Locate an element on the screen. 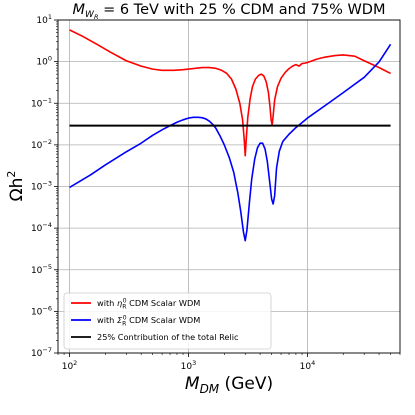 The width and height of the screenshot is (415, 415). title-rest: = 6 TeV with 25 % CDM and 75% WDM is located at coordinates (241, 10).